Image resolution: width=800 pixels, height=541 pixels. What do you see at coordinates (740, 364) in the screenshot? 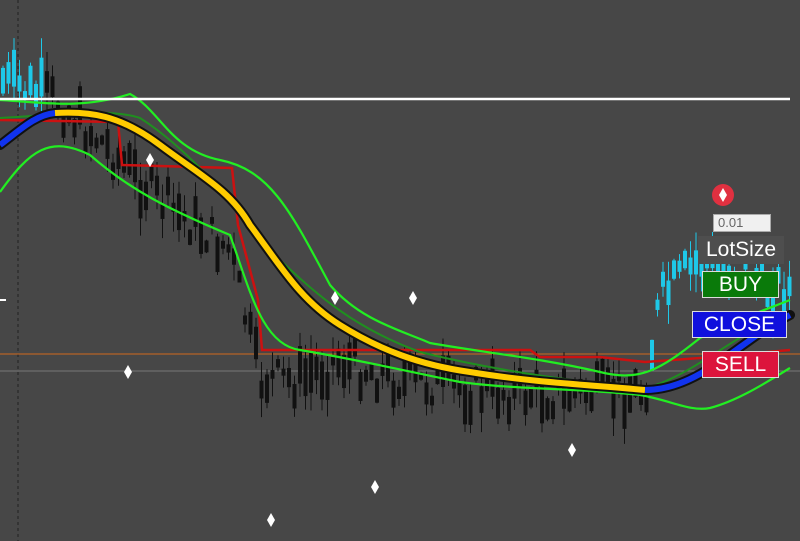
I see `sell-button: SELL` at bounding box center [740, 364].